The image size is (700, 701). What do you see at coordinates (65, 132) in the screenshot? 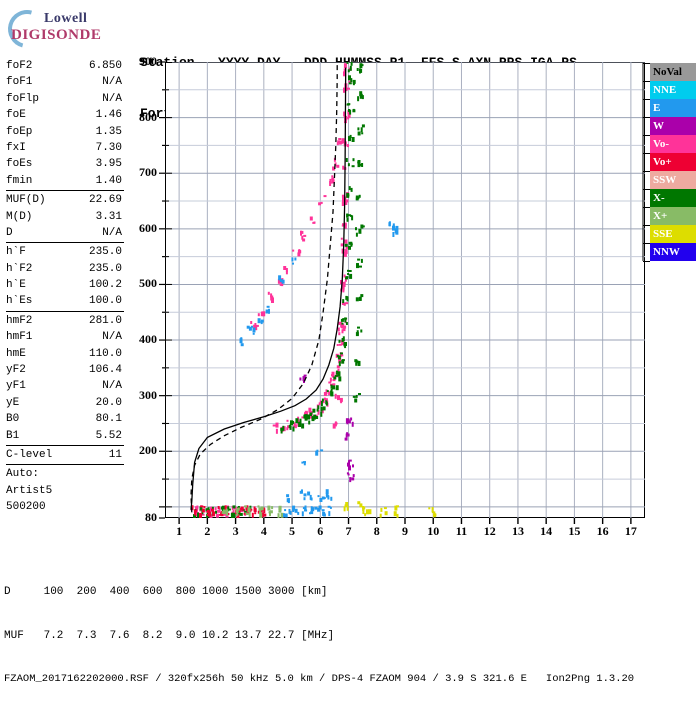
I see `param-row: foEp 1.35` at bounding box center [65, 132].